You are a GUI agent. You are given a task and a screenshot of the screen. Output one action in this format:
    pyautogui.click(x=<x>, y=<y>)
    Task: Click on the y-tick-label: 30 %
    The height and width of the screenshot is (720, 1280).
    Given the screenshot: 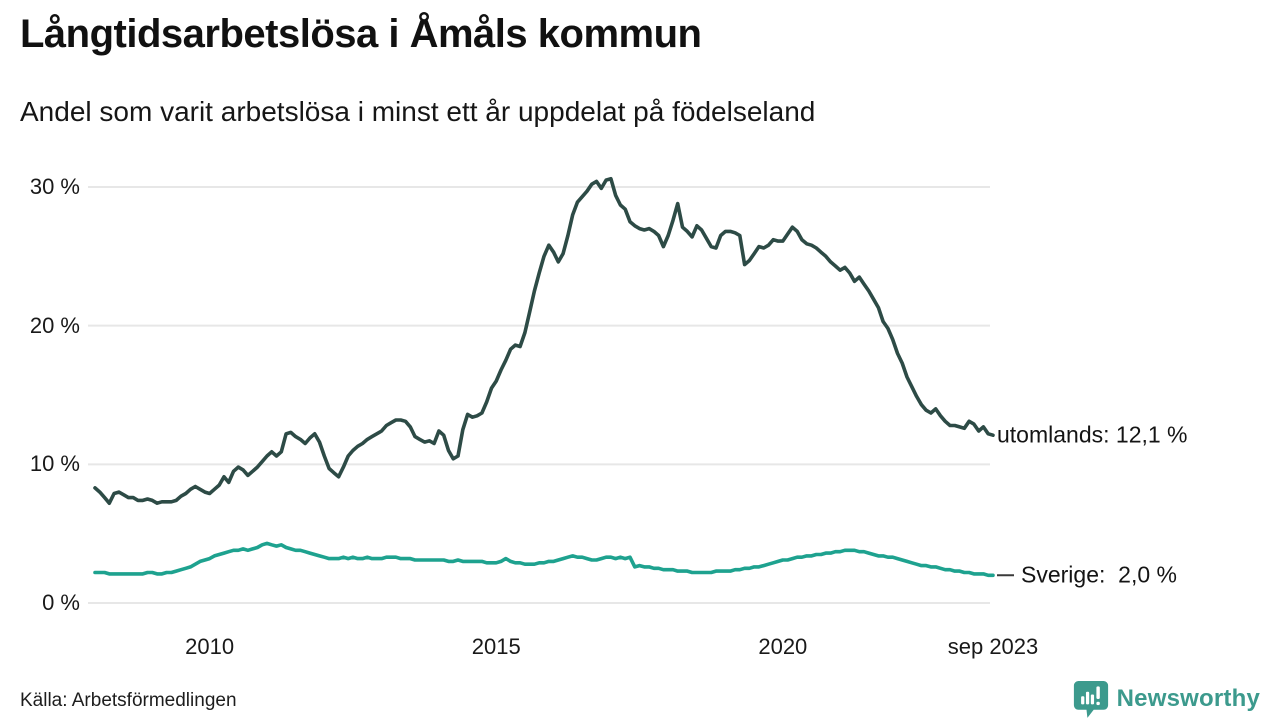 What is the action you would take?
    pyautogui.click(x=54, y=186)
    